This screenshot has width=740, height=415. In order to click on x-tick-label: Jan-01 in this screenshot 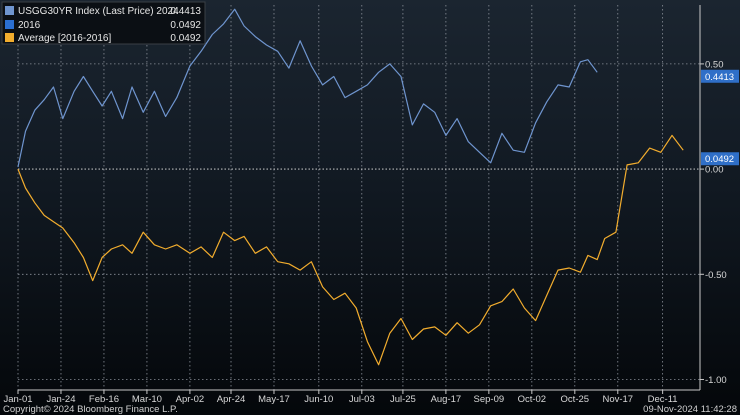, I will do `click(17, 399)`.